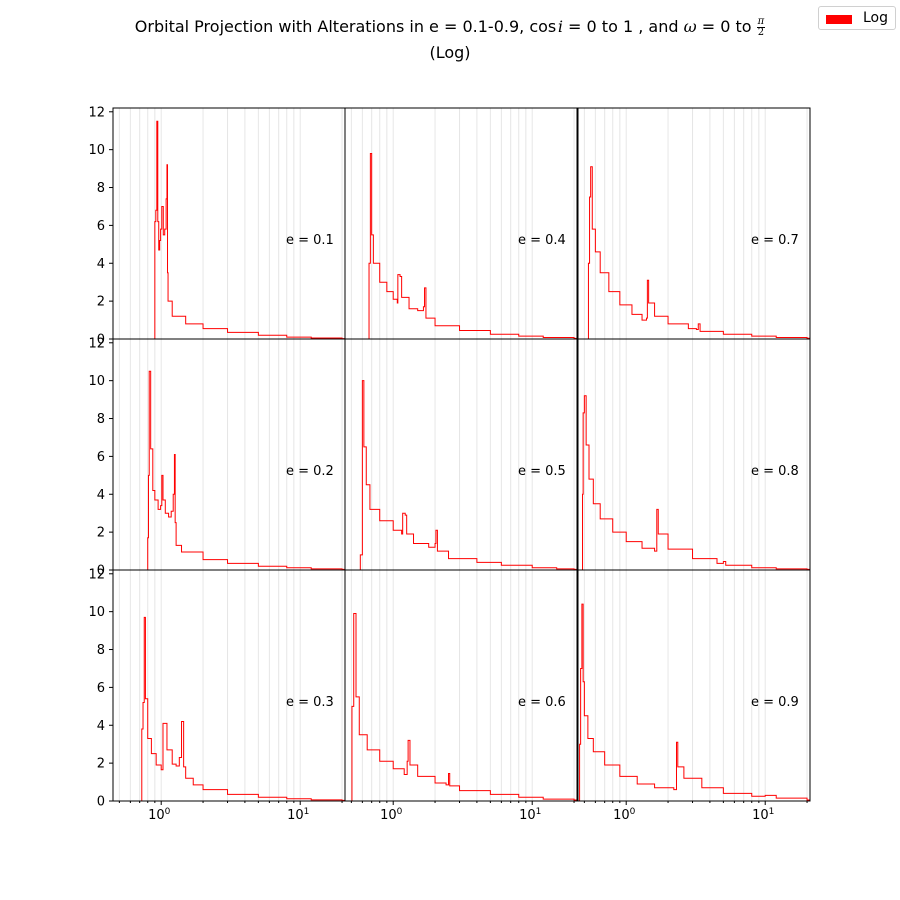 The height and width of the screenshot is (900, 900). What do you see at coordinates (542, 471) in the screenshot?
I see `panel-label: e = 0.5` at bounding box center [542, 471].